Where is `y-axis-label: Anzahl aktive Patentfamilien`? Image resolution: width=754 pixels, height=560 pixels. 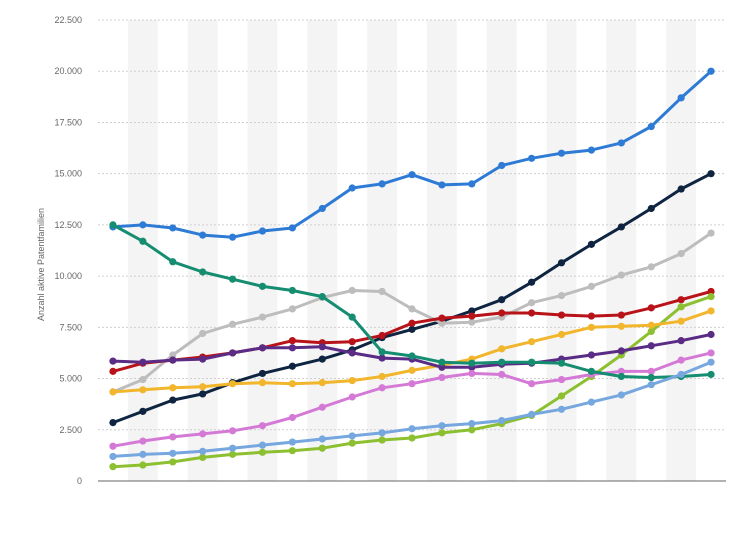
y-axis-label: Anzahl aktive Patentfamilien is located at coordinates (41, 264).